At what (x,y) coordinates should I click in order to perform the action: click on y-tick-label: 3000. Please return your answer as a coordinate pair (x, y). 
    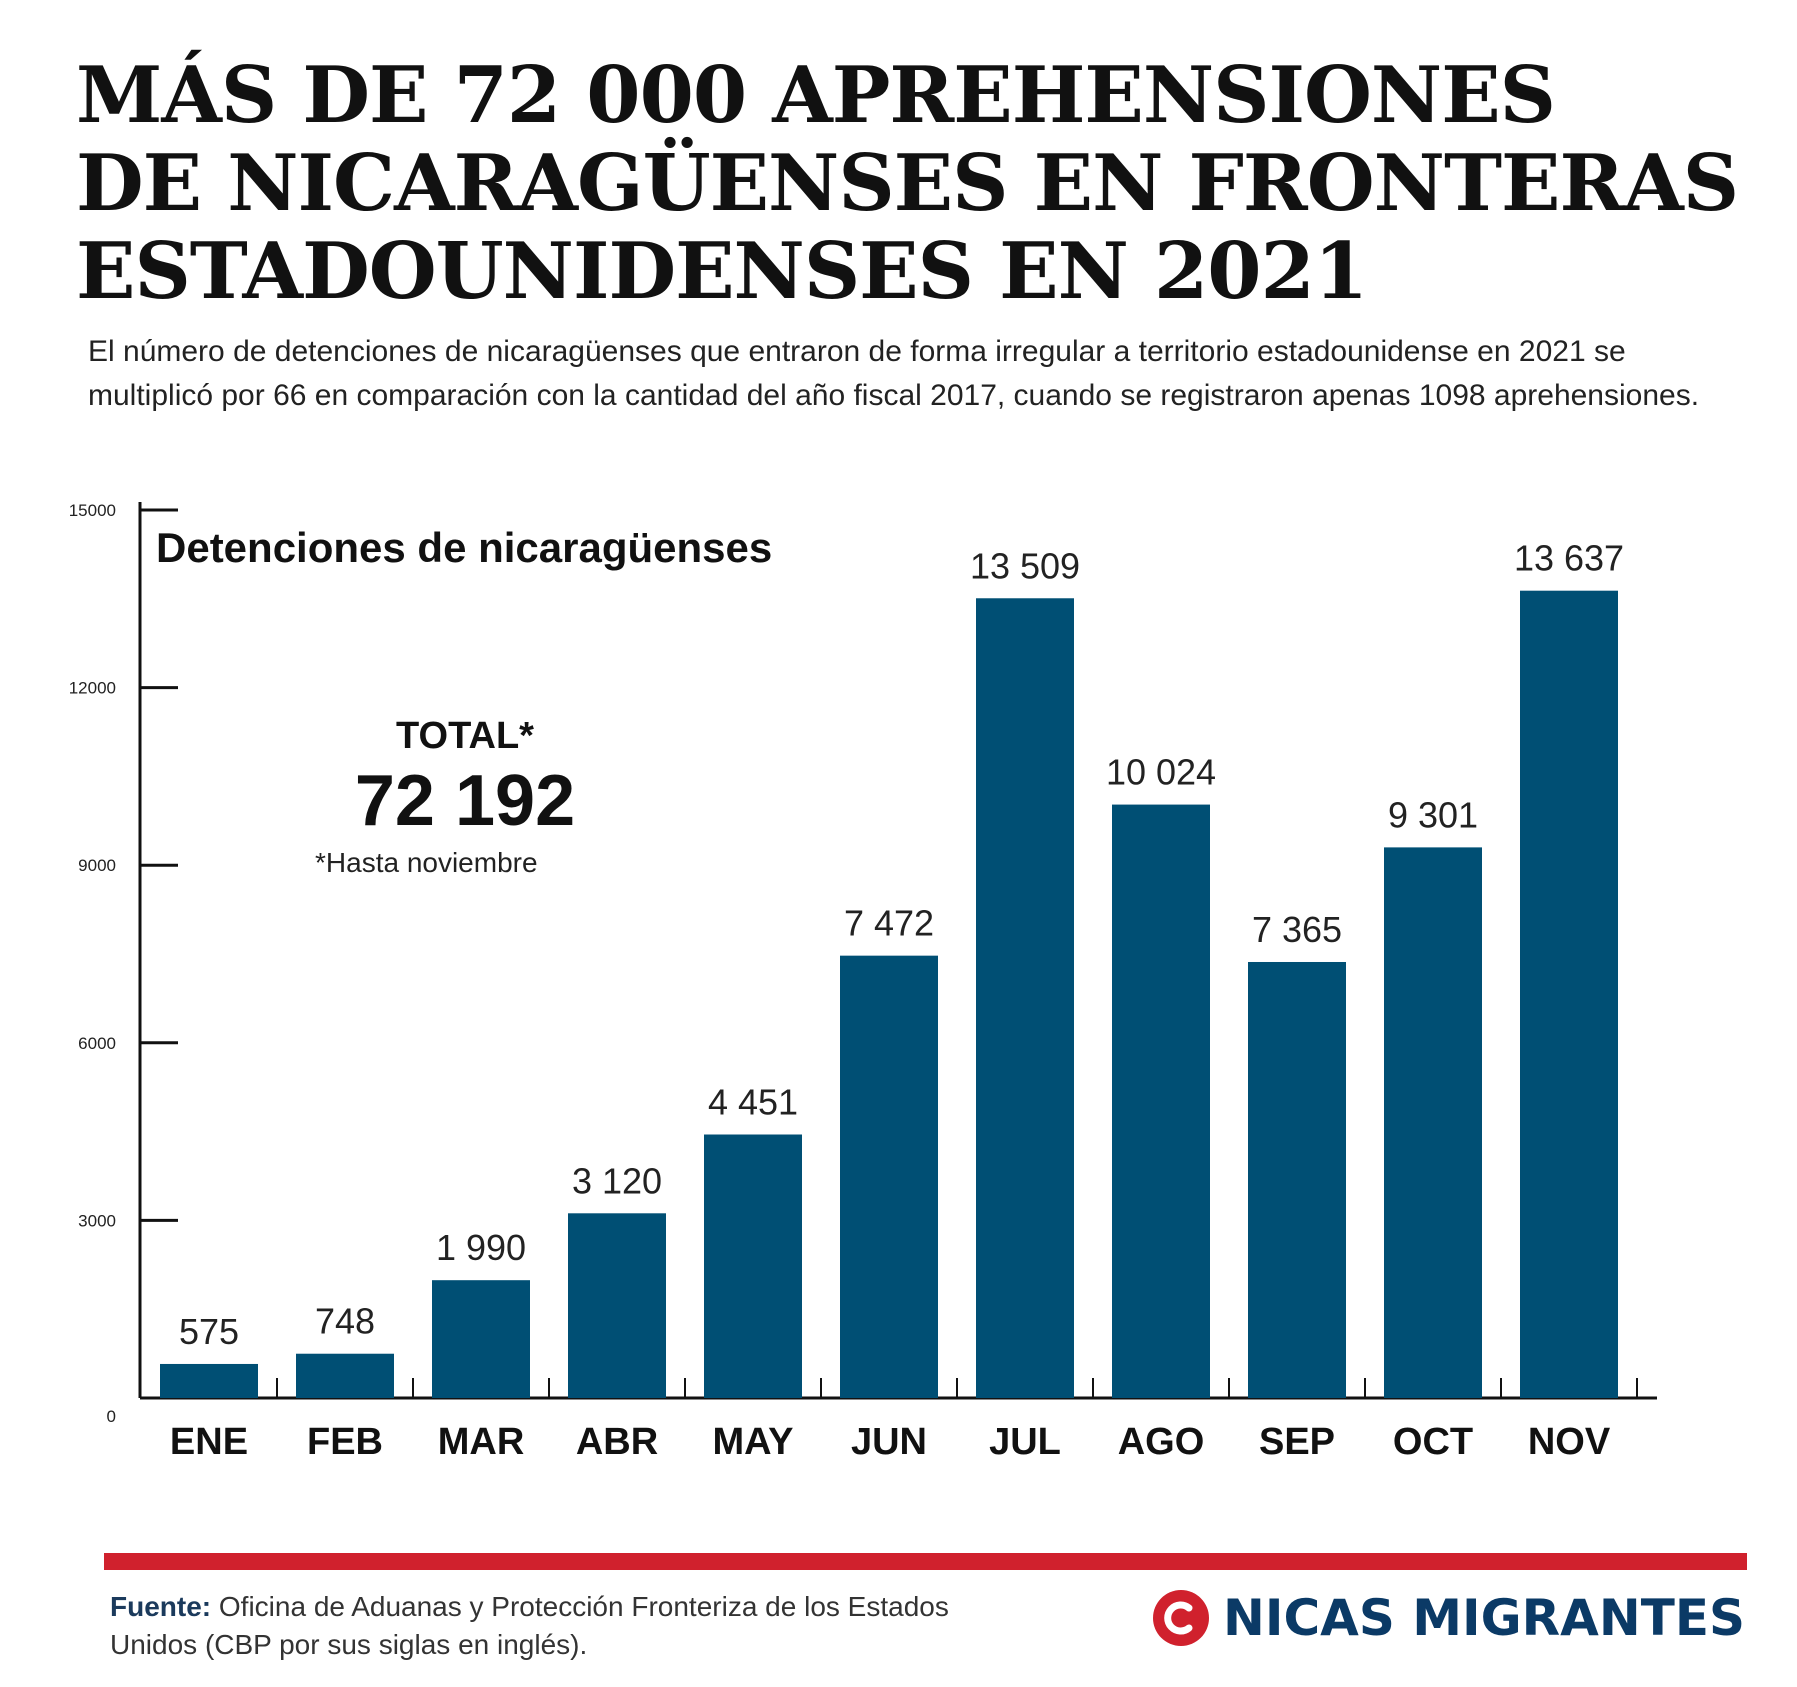
    Looking at the image, I should click on (97, 1220).